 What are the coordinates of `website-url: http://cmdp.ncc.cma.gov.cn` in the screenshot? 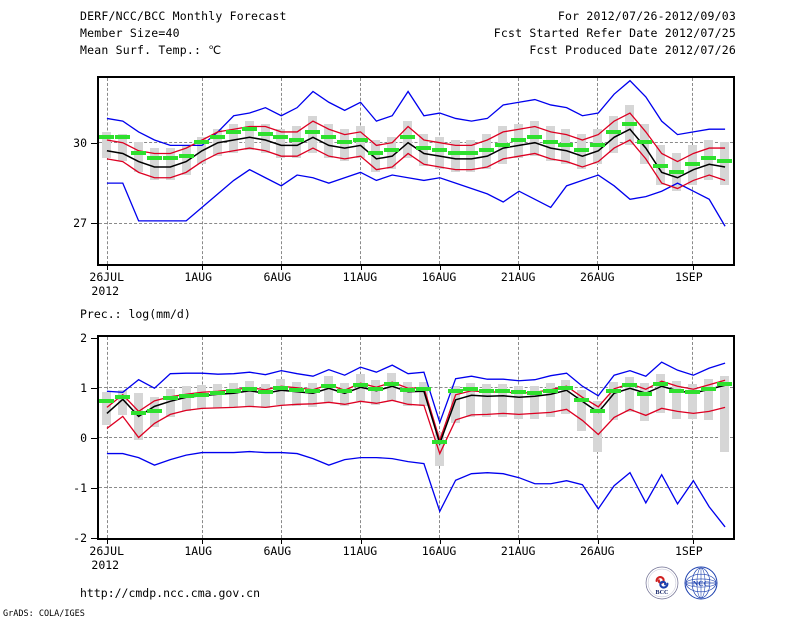 It's located at (170, 593).